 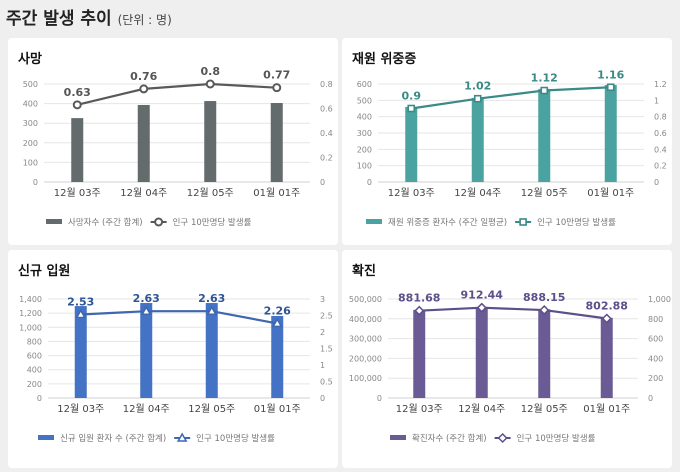 I want to click on y-left-tick-label: 300,000, so click(x=365, y=339).